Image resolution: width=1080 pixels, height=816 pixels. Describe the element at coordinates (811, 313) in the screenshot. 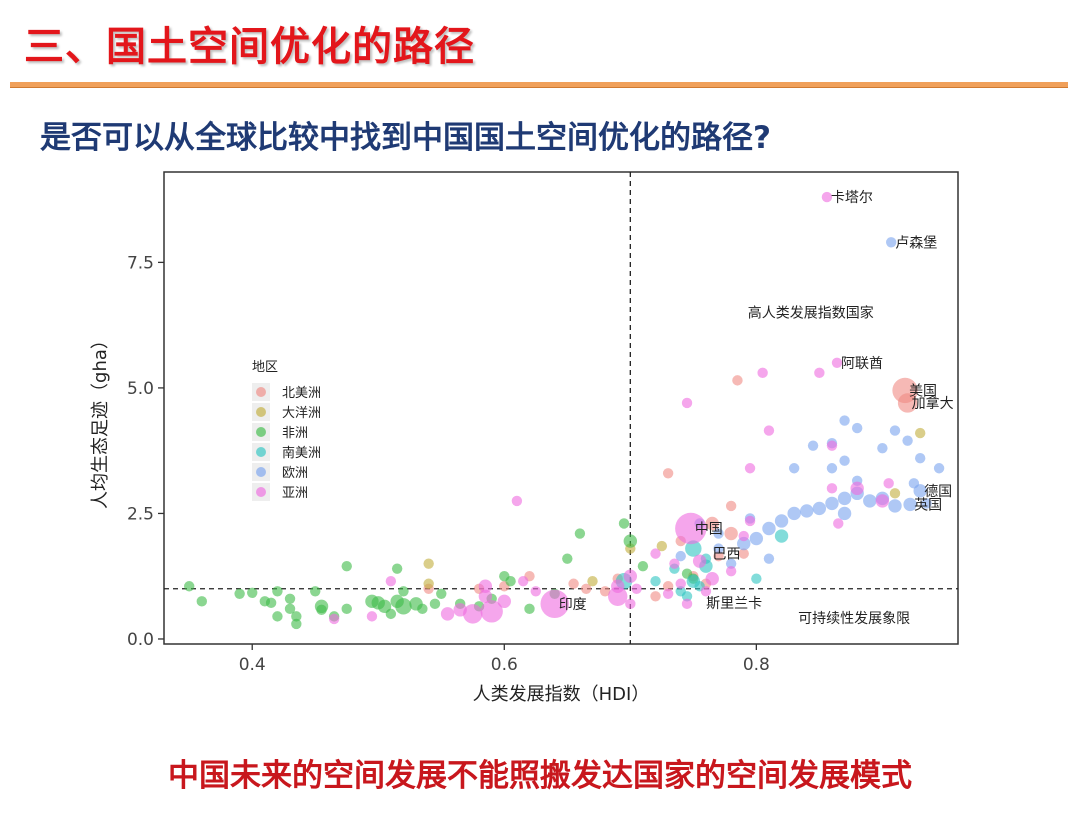

I see `point-label: 高人类发展指数国家` at that location.